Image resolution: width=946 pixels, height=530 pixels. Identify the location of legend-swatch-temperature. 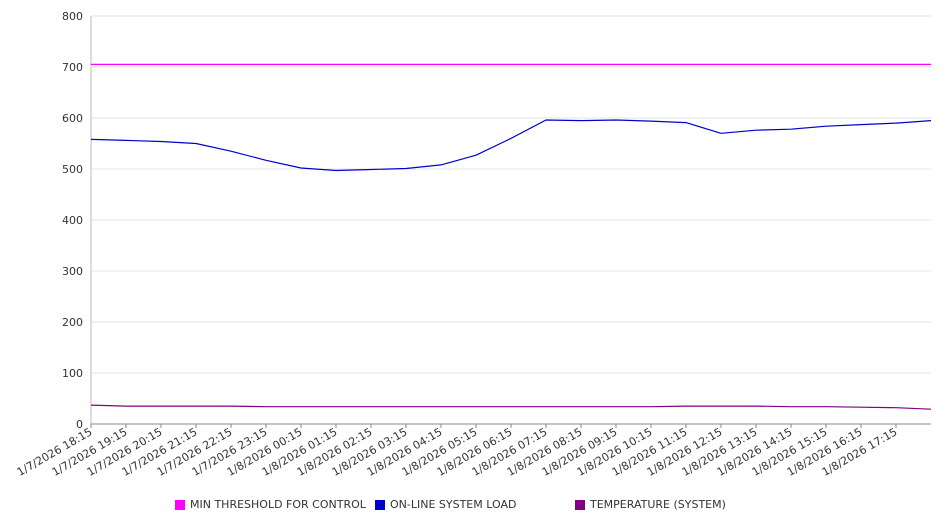
(580, 504).